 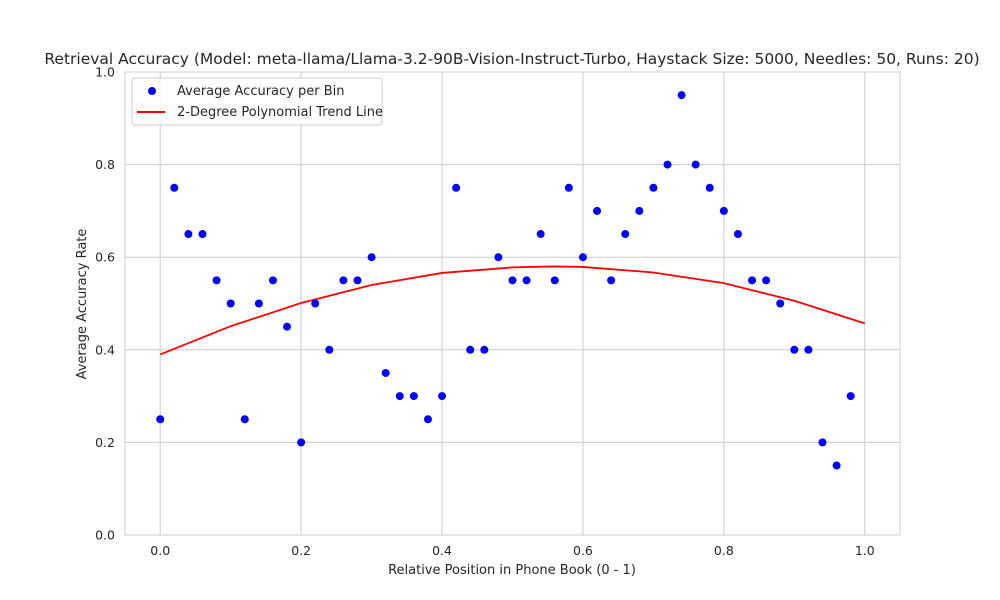 What do you see at coordinates (82, 304) in the screenshot?
I see `y-axis-label: Average Accuracy Rate` at bounding box center [82, 304].